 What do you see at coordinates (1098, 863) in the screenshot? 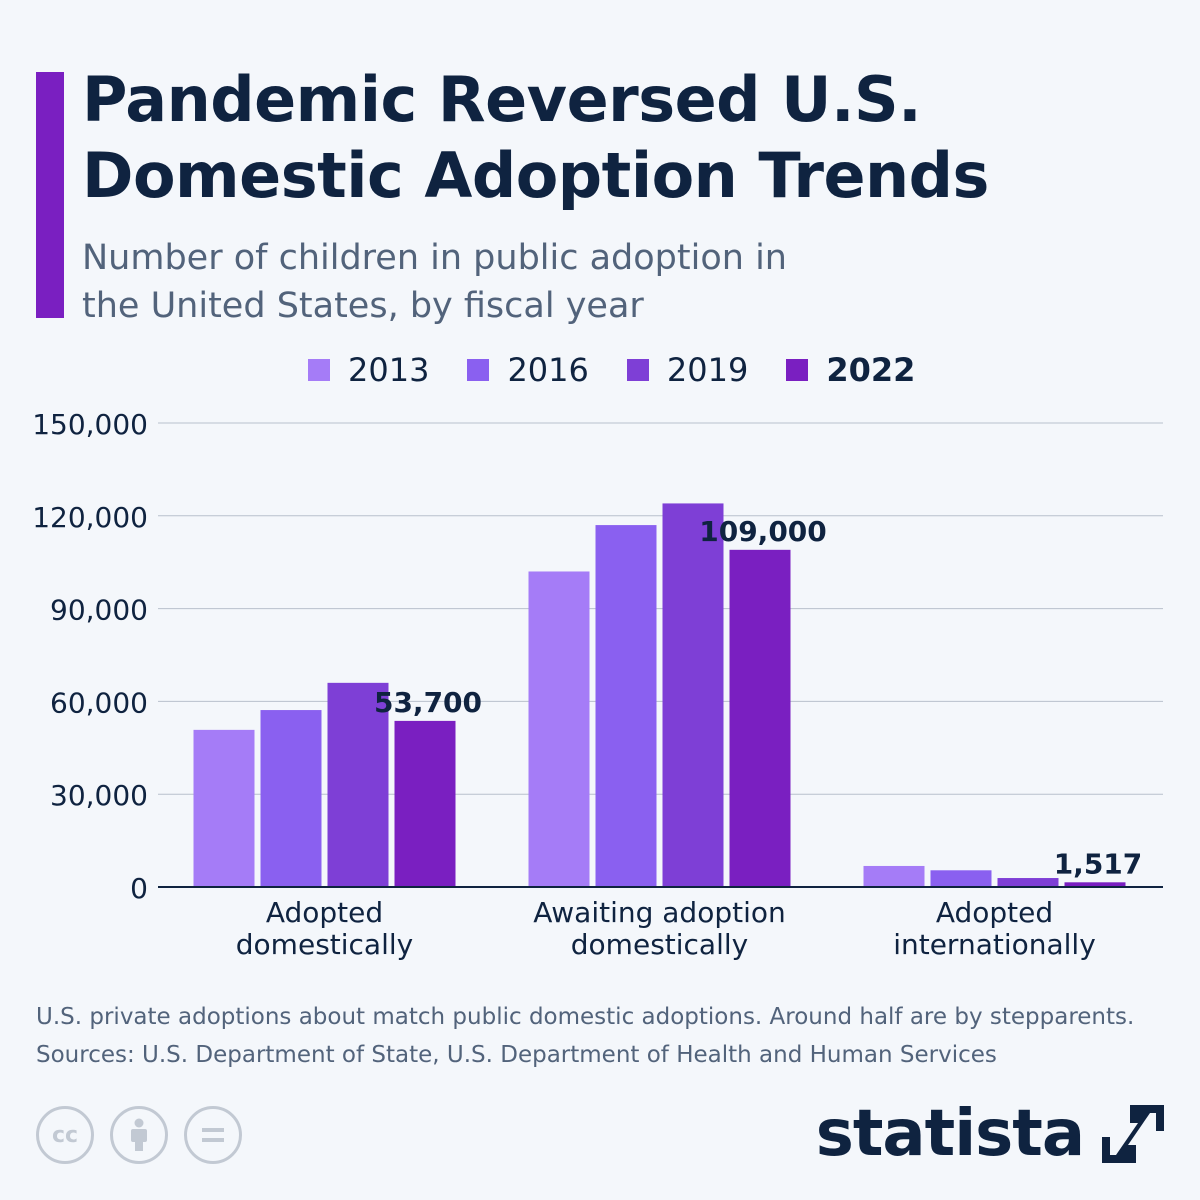
I see `data-label: 1,517` at bounding box center [1098, 863].